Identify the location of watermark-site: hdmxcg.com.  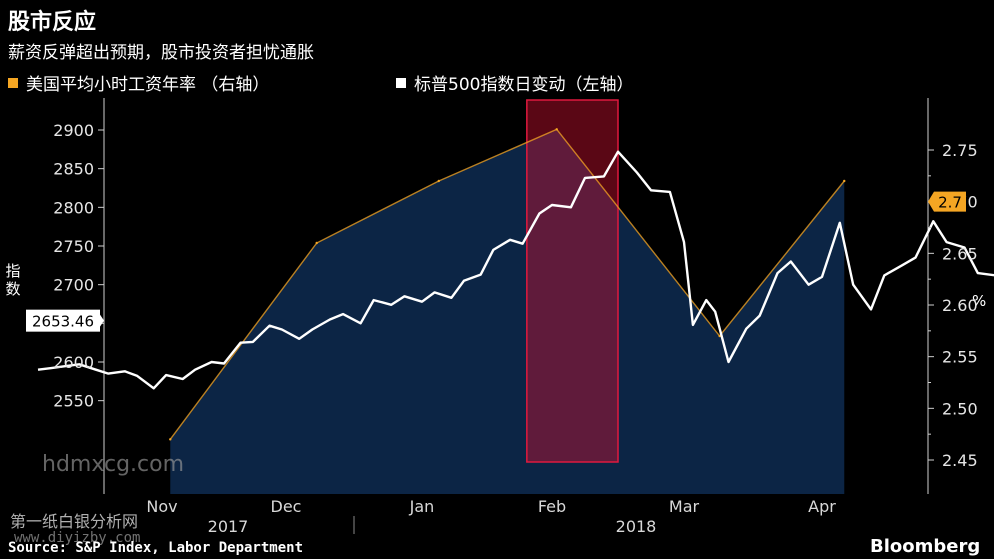
(113, 464).